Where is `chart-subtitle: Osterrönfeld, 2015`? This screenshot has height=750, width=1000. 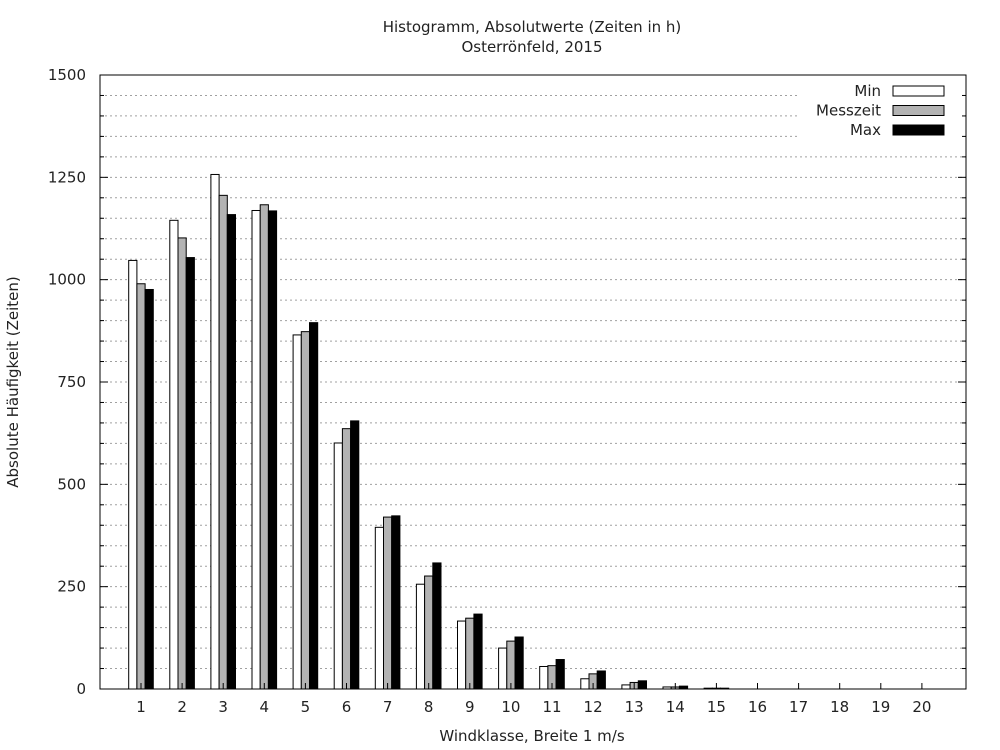 chart-subtitle: Osterrönfeld, 2015 is located at coordinates (531, 47).